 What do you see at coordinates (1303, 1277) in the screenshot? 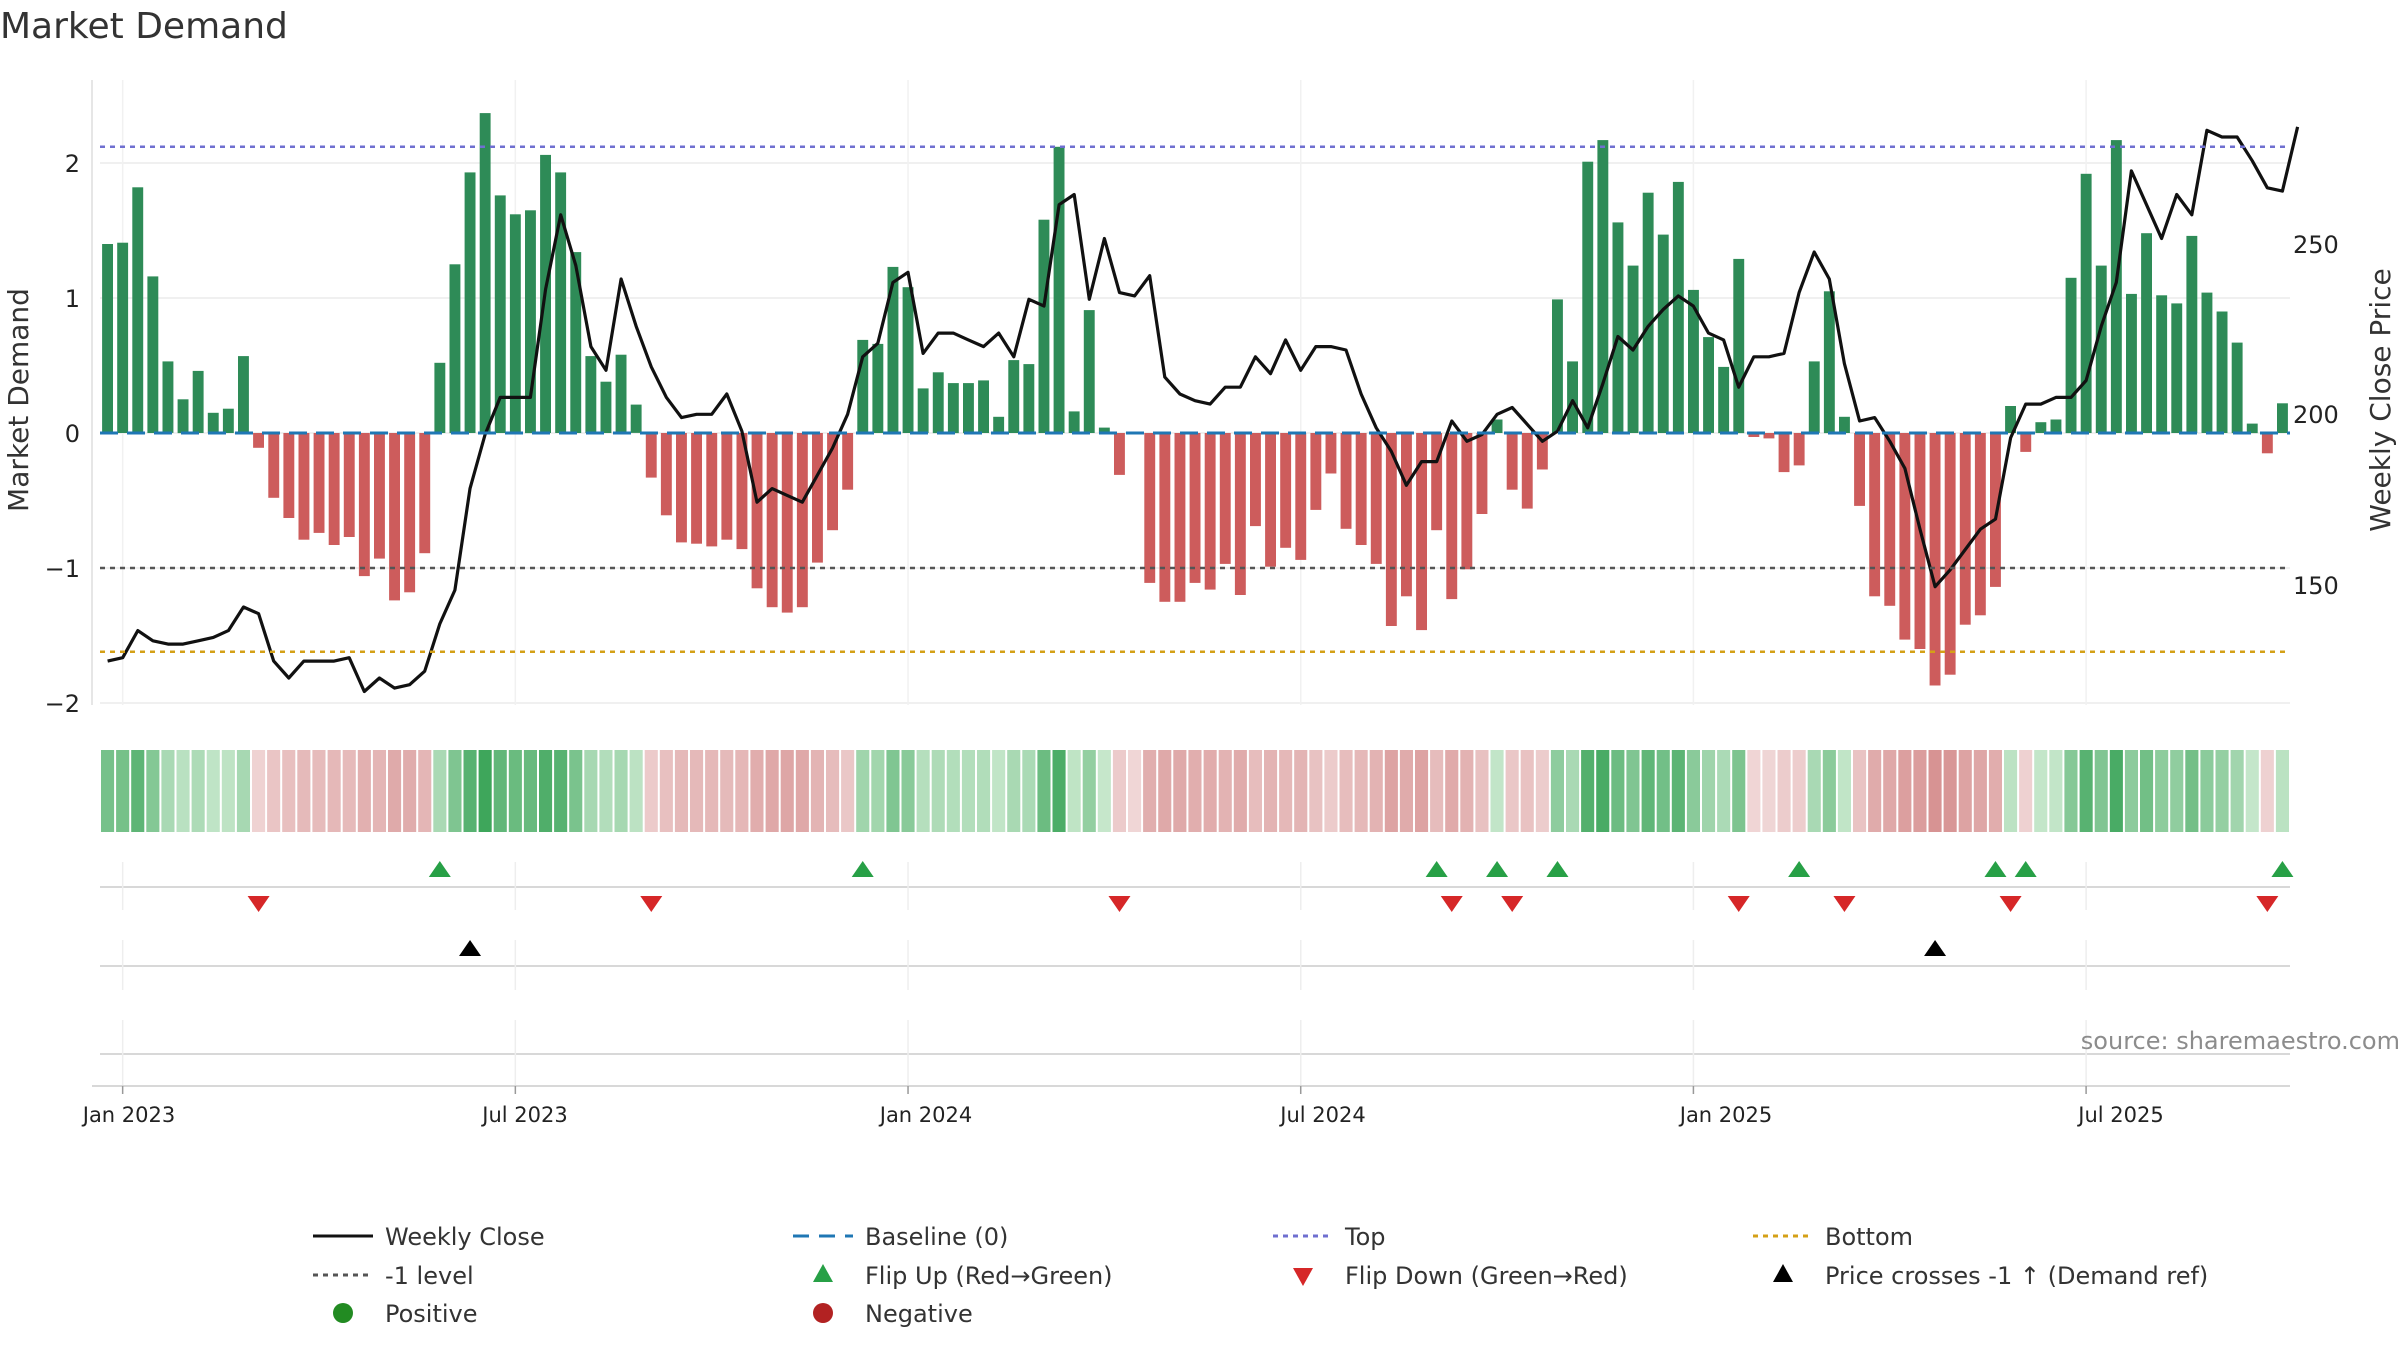
I see `legend-flip-down-icon` at bounding box center [1303, 1277].